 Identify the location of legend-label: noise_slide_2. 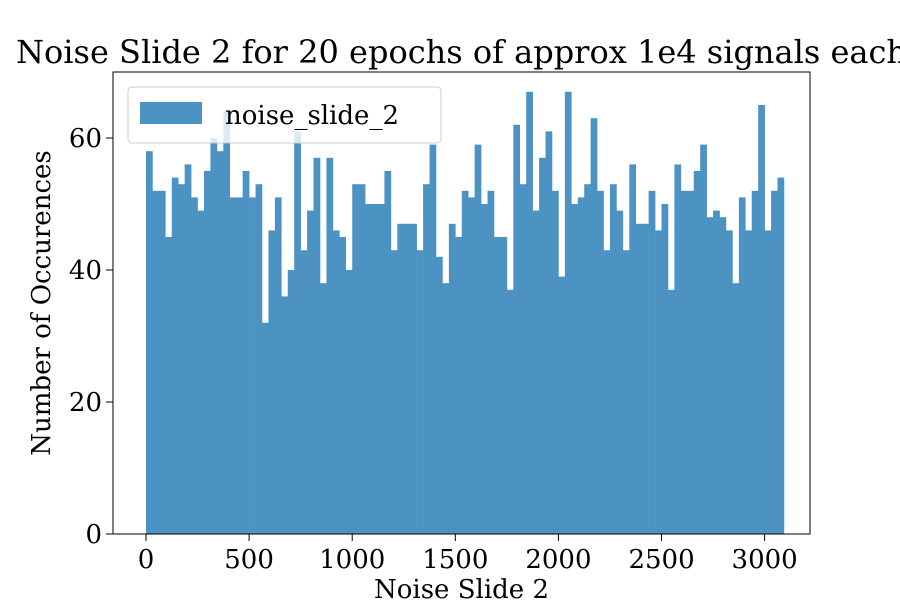
(312, 116).